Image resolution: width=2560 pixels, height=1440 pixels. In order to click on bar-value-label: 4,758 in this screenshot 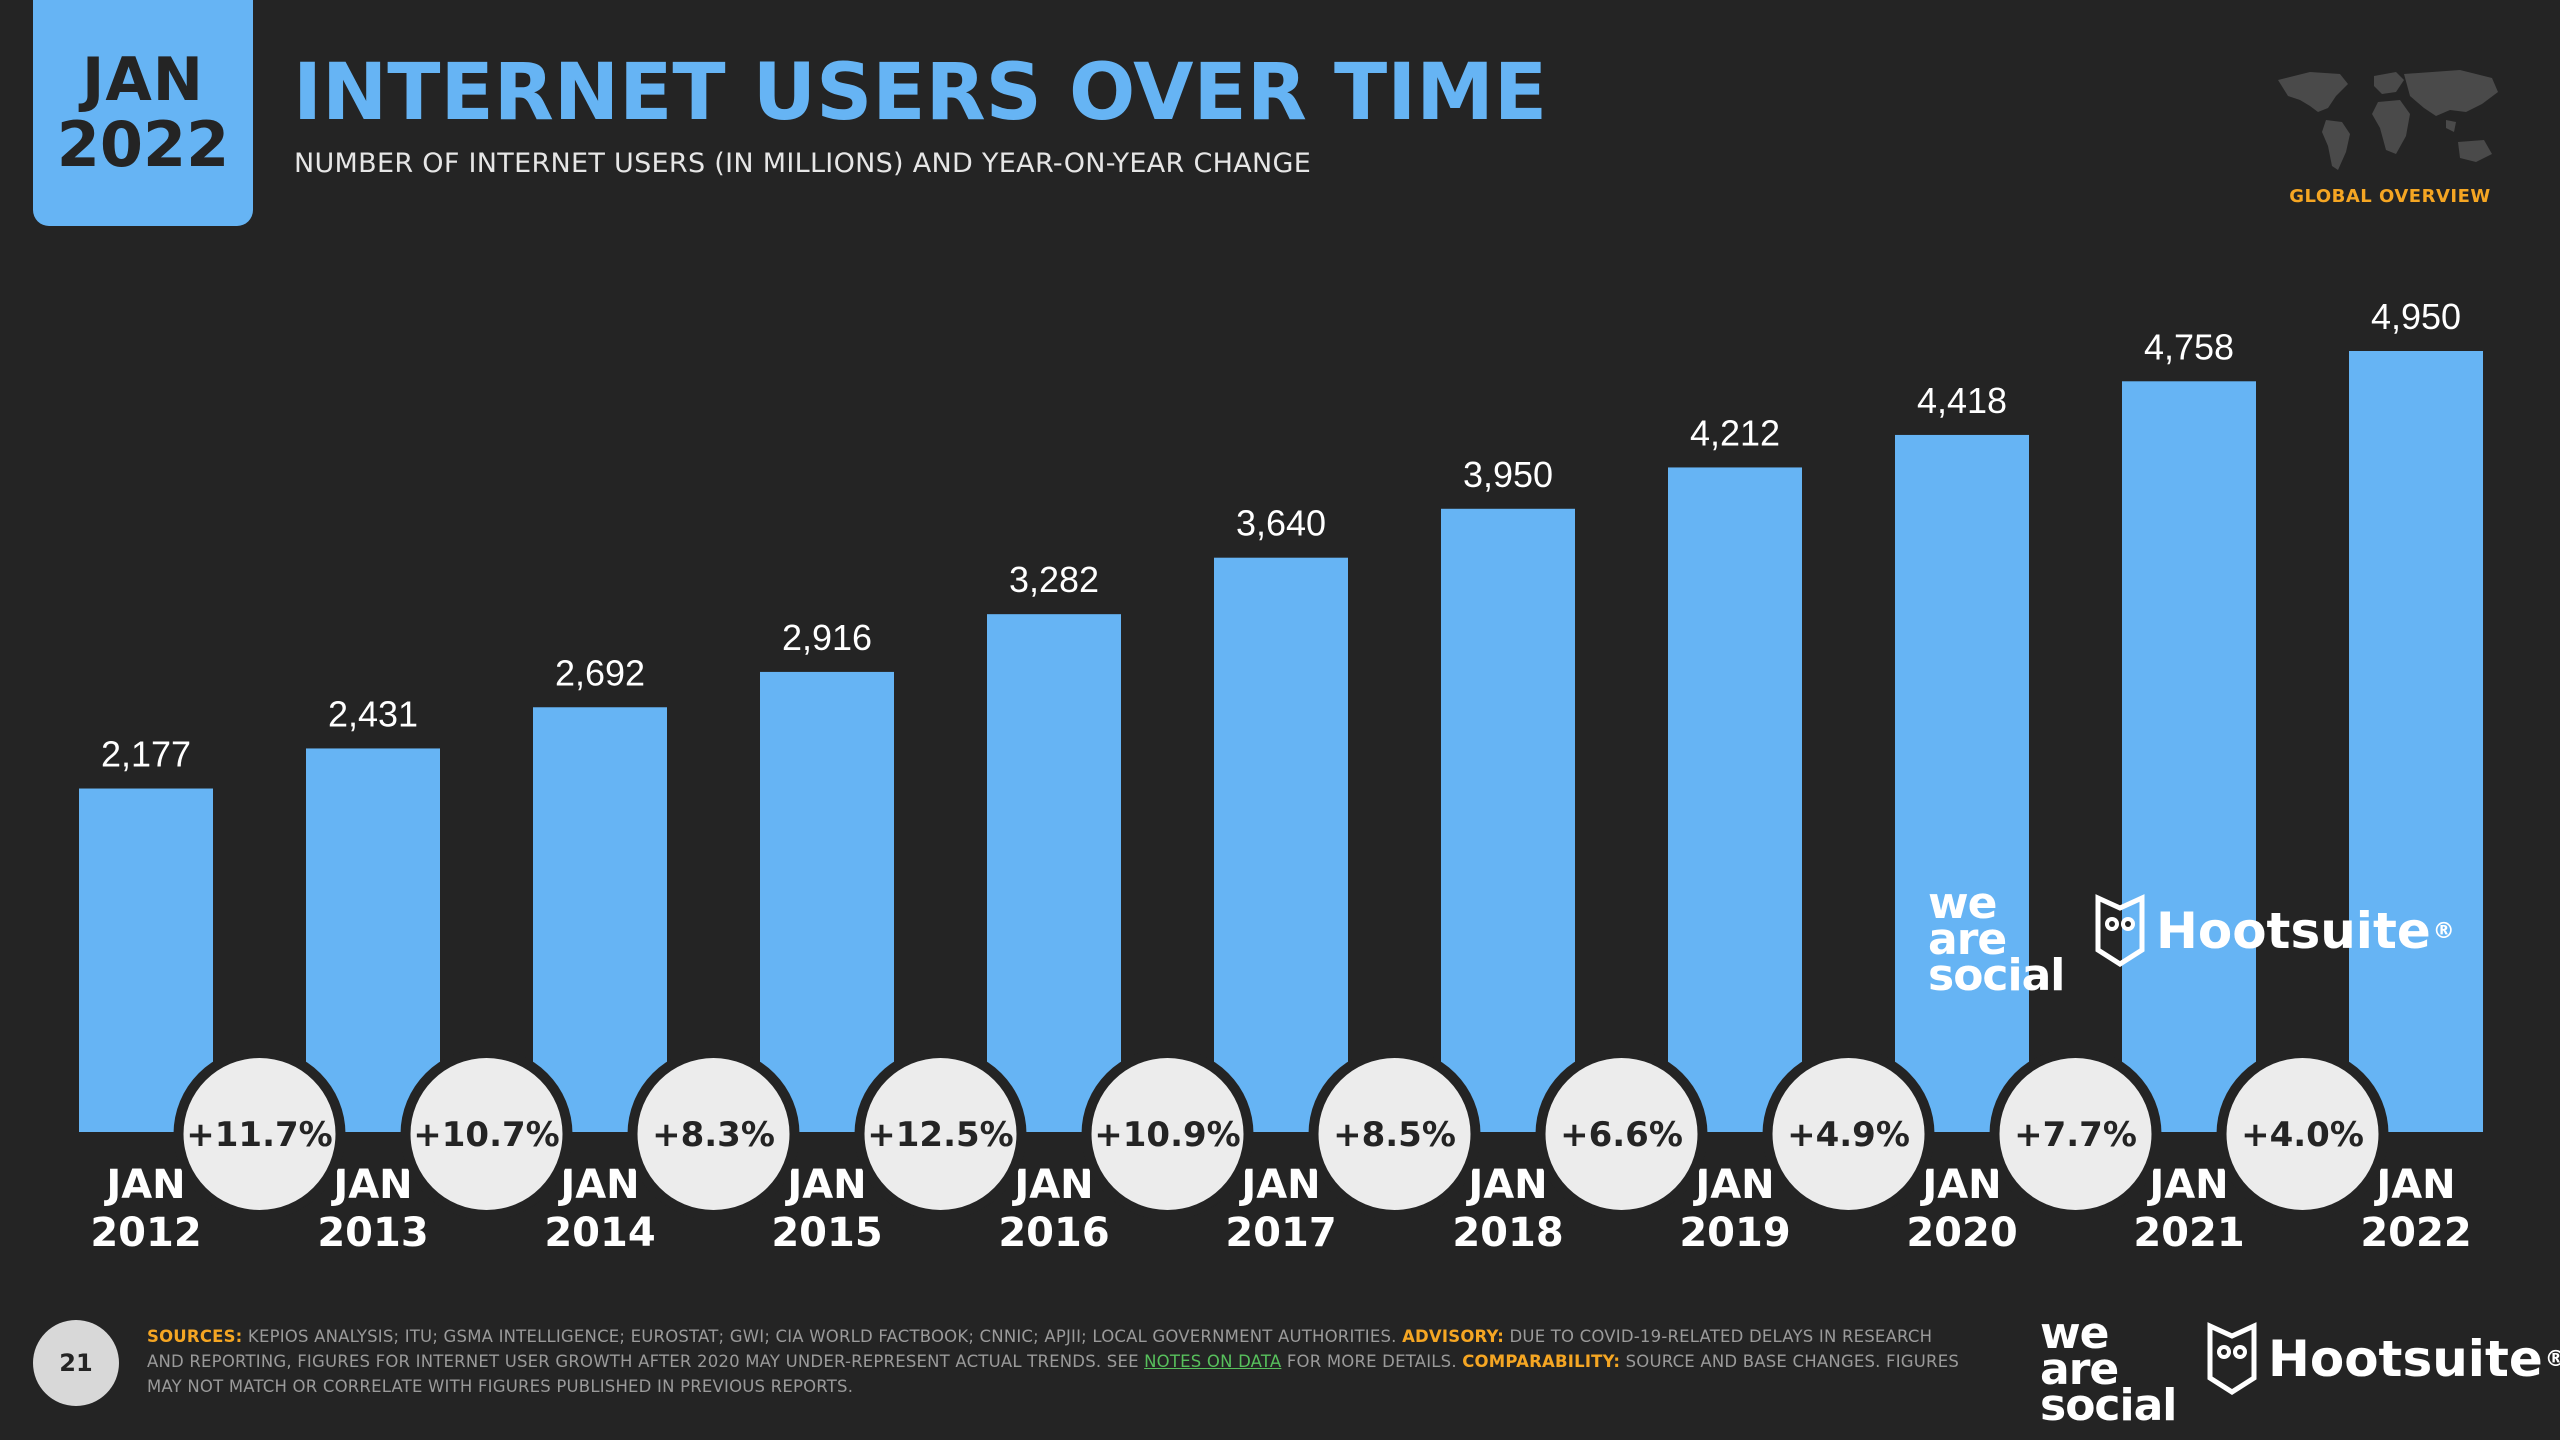, I will do `click(2189, 346)`.